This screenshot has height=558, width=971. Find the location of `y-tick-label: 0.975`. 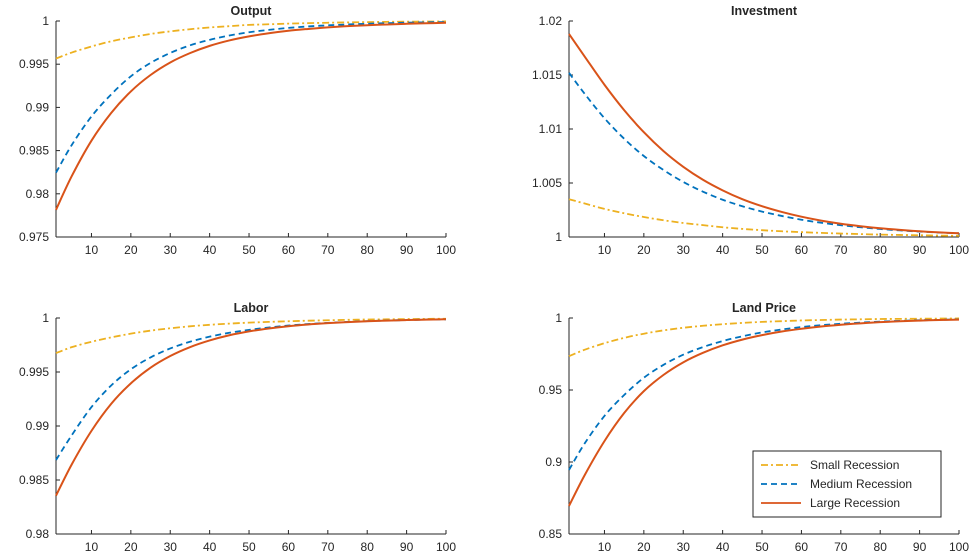

y-tick-label: 0.975 is located at coordinates (34, 237).